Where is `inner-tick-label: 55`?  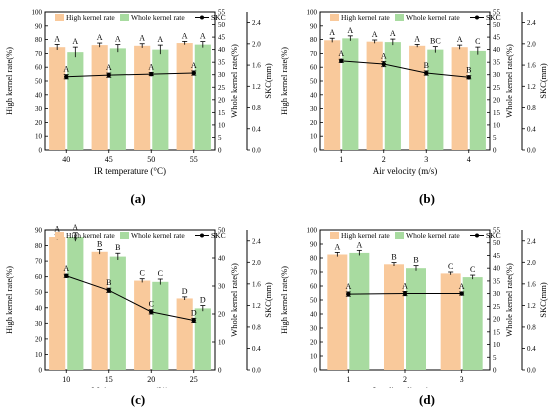
inner-tick-label: 55 is located at coordinates (497, 13).